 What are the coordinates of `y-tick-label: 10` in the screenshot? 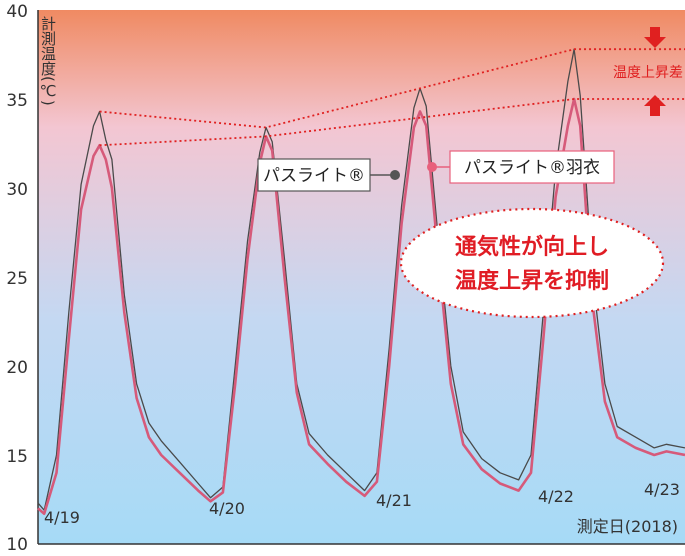 It's located at (17, 545).